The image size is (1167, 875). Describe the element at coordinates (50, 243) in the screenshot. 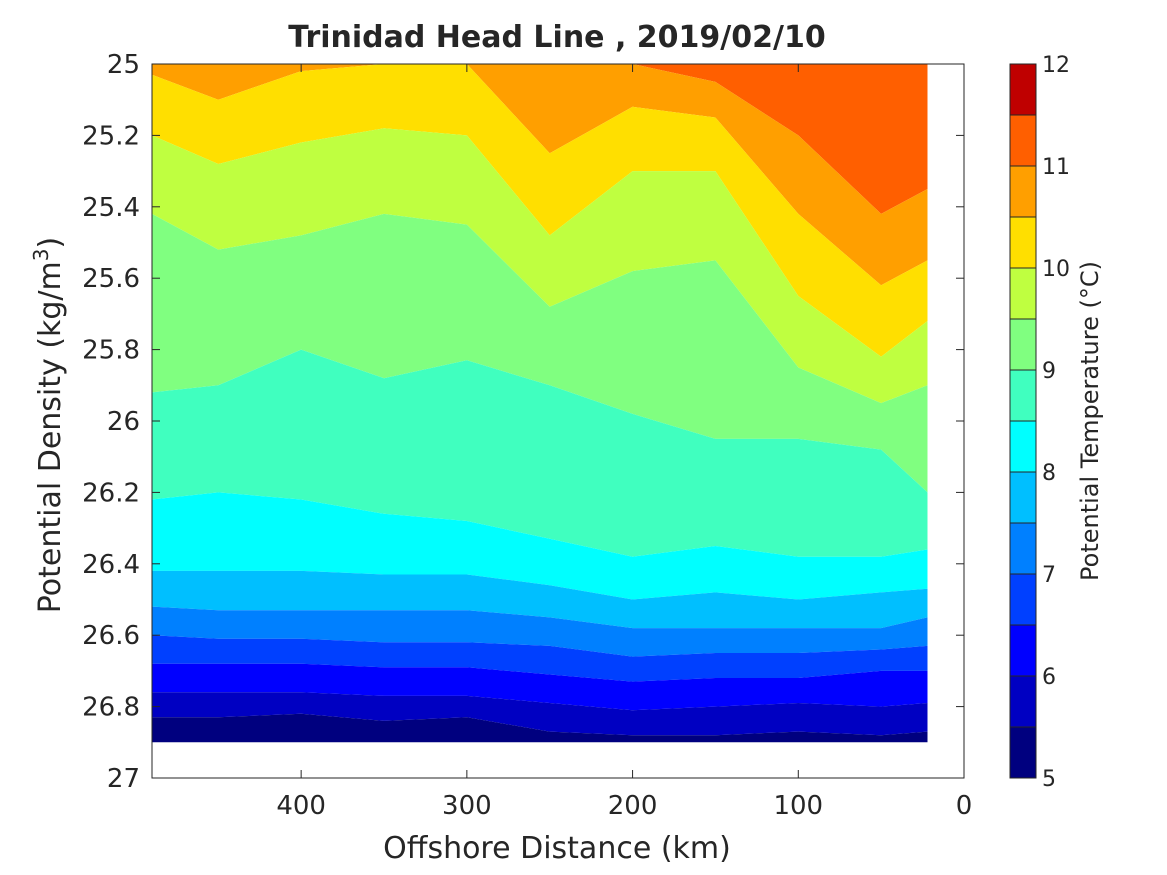

I see `y-axis-label-close: )` at that location.